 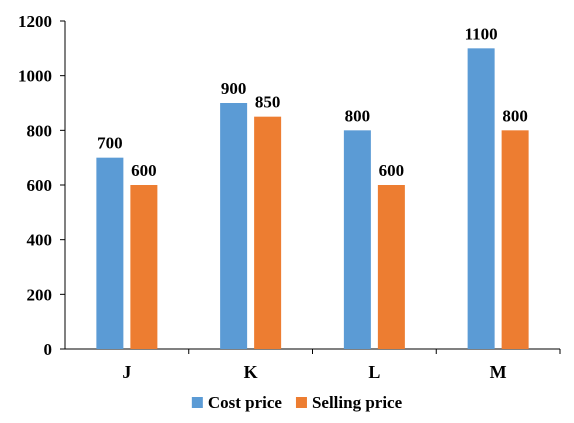 What do you see at coordinates (268, 233) in the screenshot?
I see `bar-selling-price-k` at bounding box center [268, 233].